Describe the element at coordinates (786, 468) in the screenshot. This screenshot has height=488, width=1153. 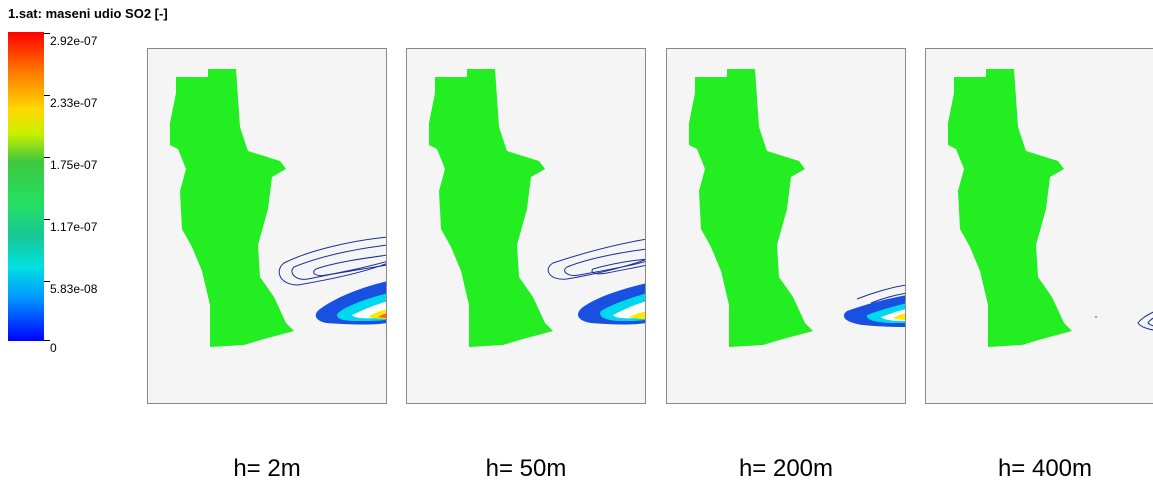
I see `panel-caption: h= 200m` at that location.